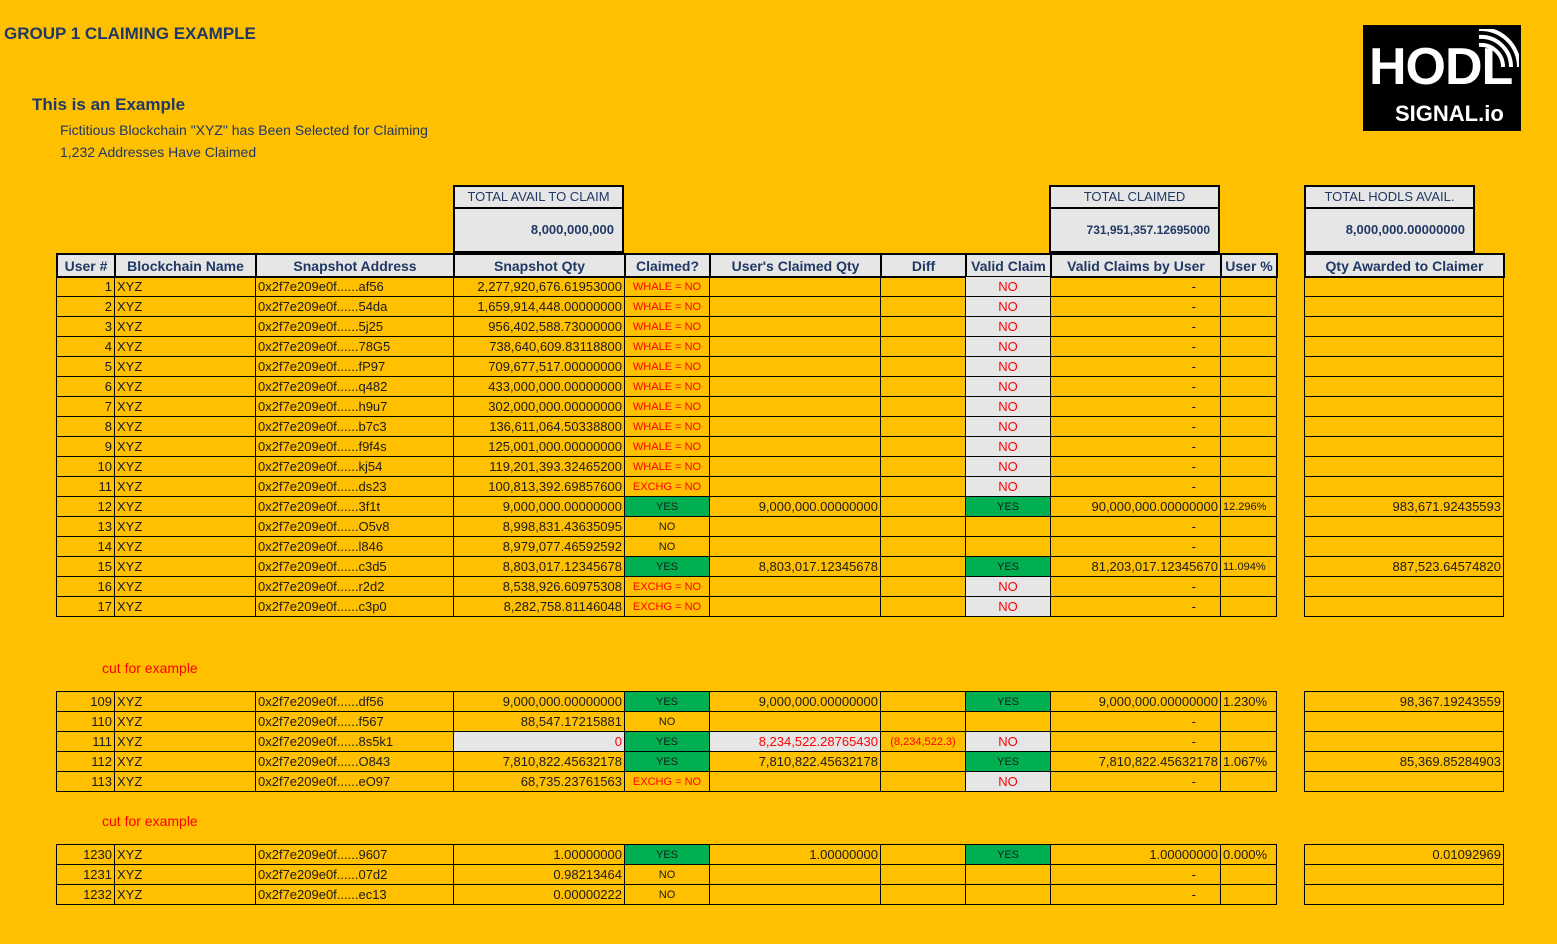 This screenshot has width=1557, height=944. I want to click on cell-claimed-qty: 8,234,522.28765430, so click(795, 741).